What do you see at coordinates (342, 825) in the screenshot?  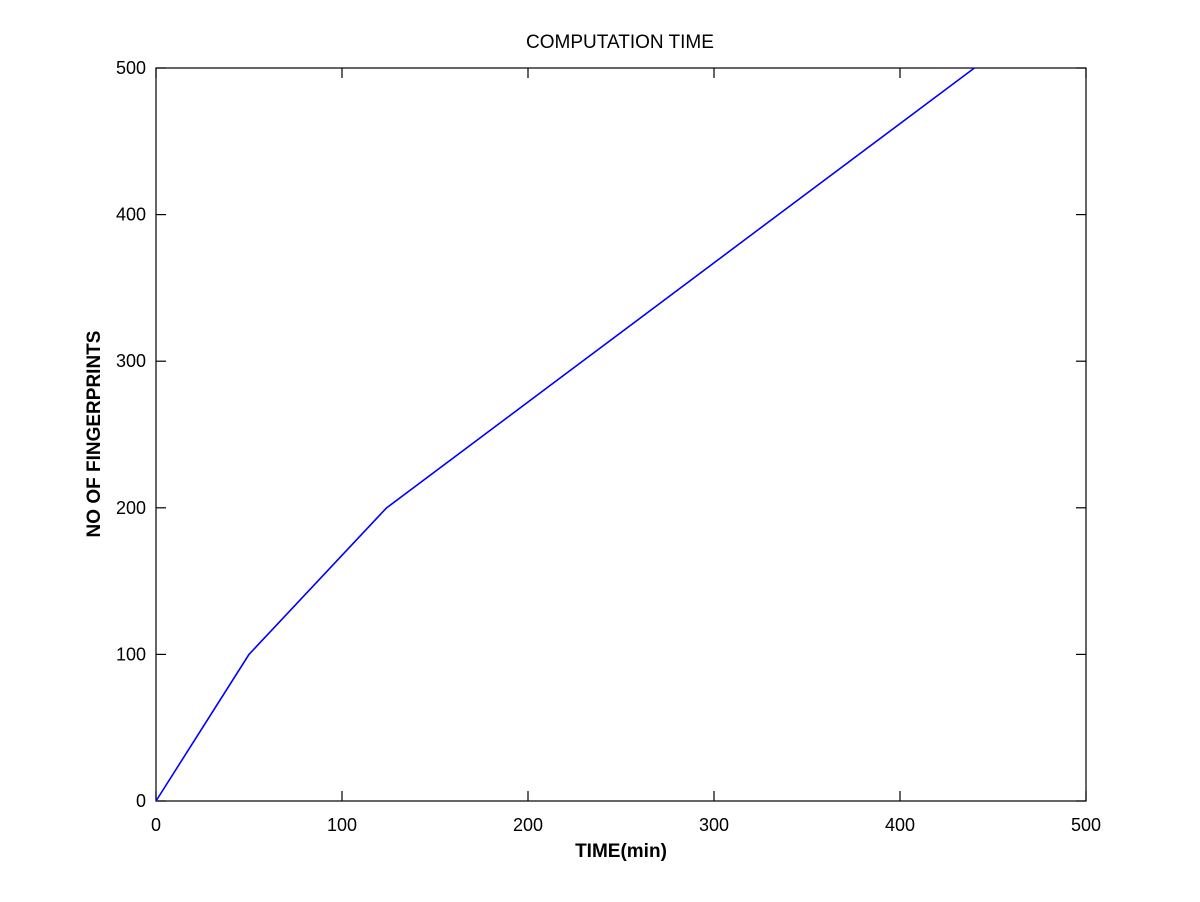 I see `x-tick-label: 100` at bounding box center [342, 825].